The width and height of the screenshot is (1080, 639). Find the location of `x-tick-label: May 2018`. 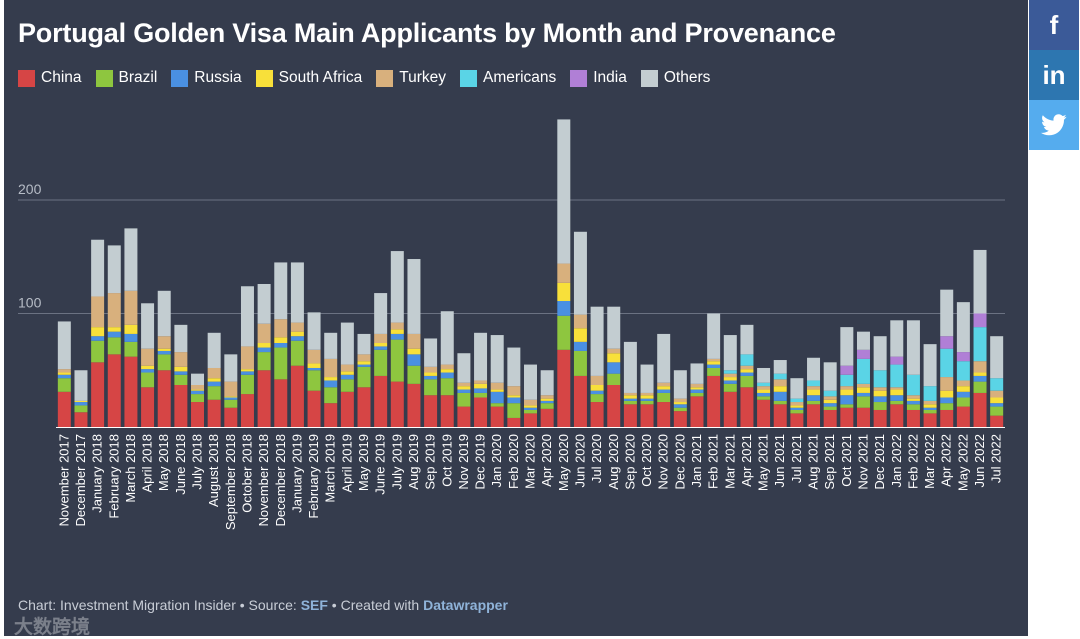

x-tick-label: May 2018 is located at coordinates (163, 462).